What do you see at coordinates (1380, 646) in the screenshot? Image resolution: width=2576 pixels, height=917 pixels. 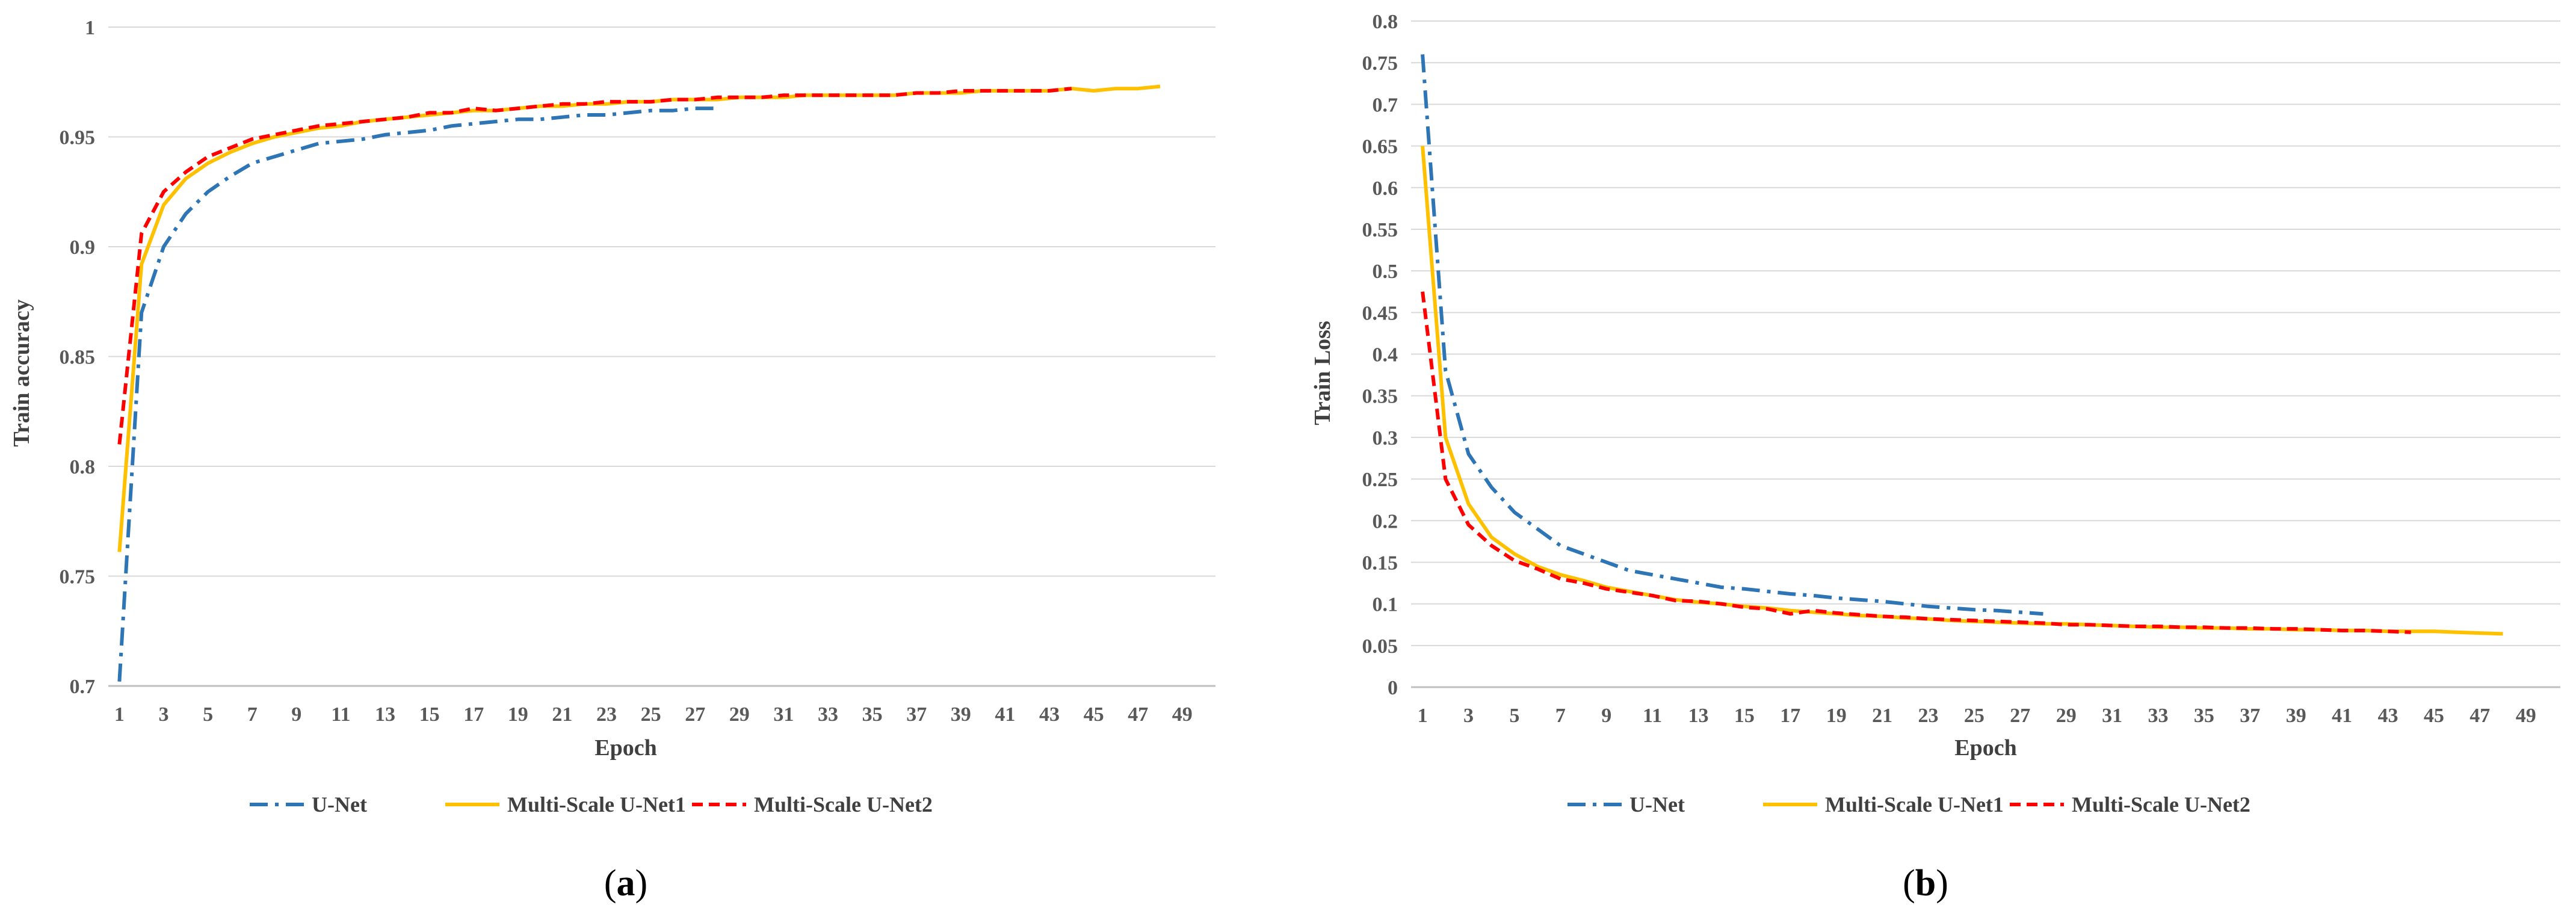 I see `y-tick-label: 0.05` at bounding box center [1380, 646].